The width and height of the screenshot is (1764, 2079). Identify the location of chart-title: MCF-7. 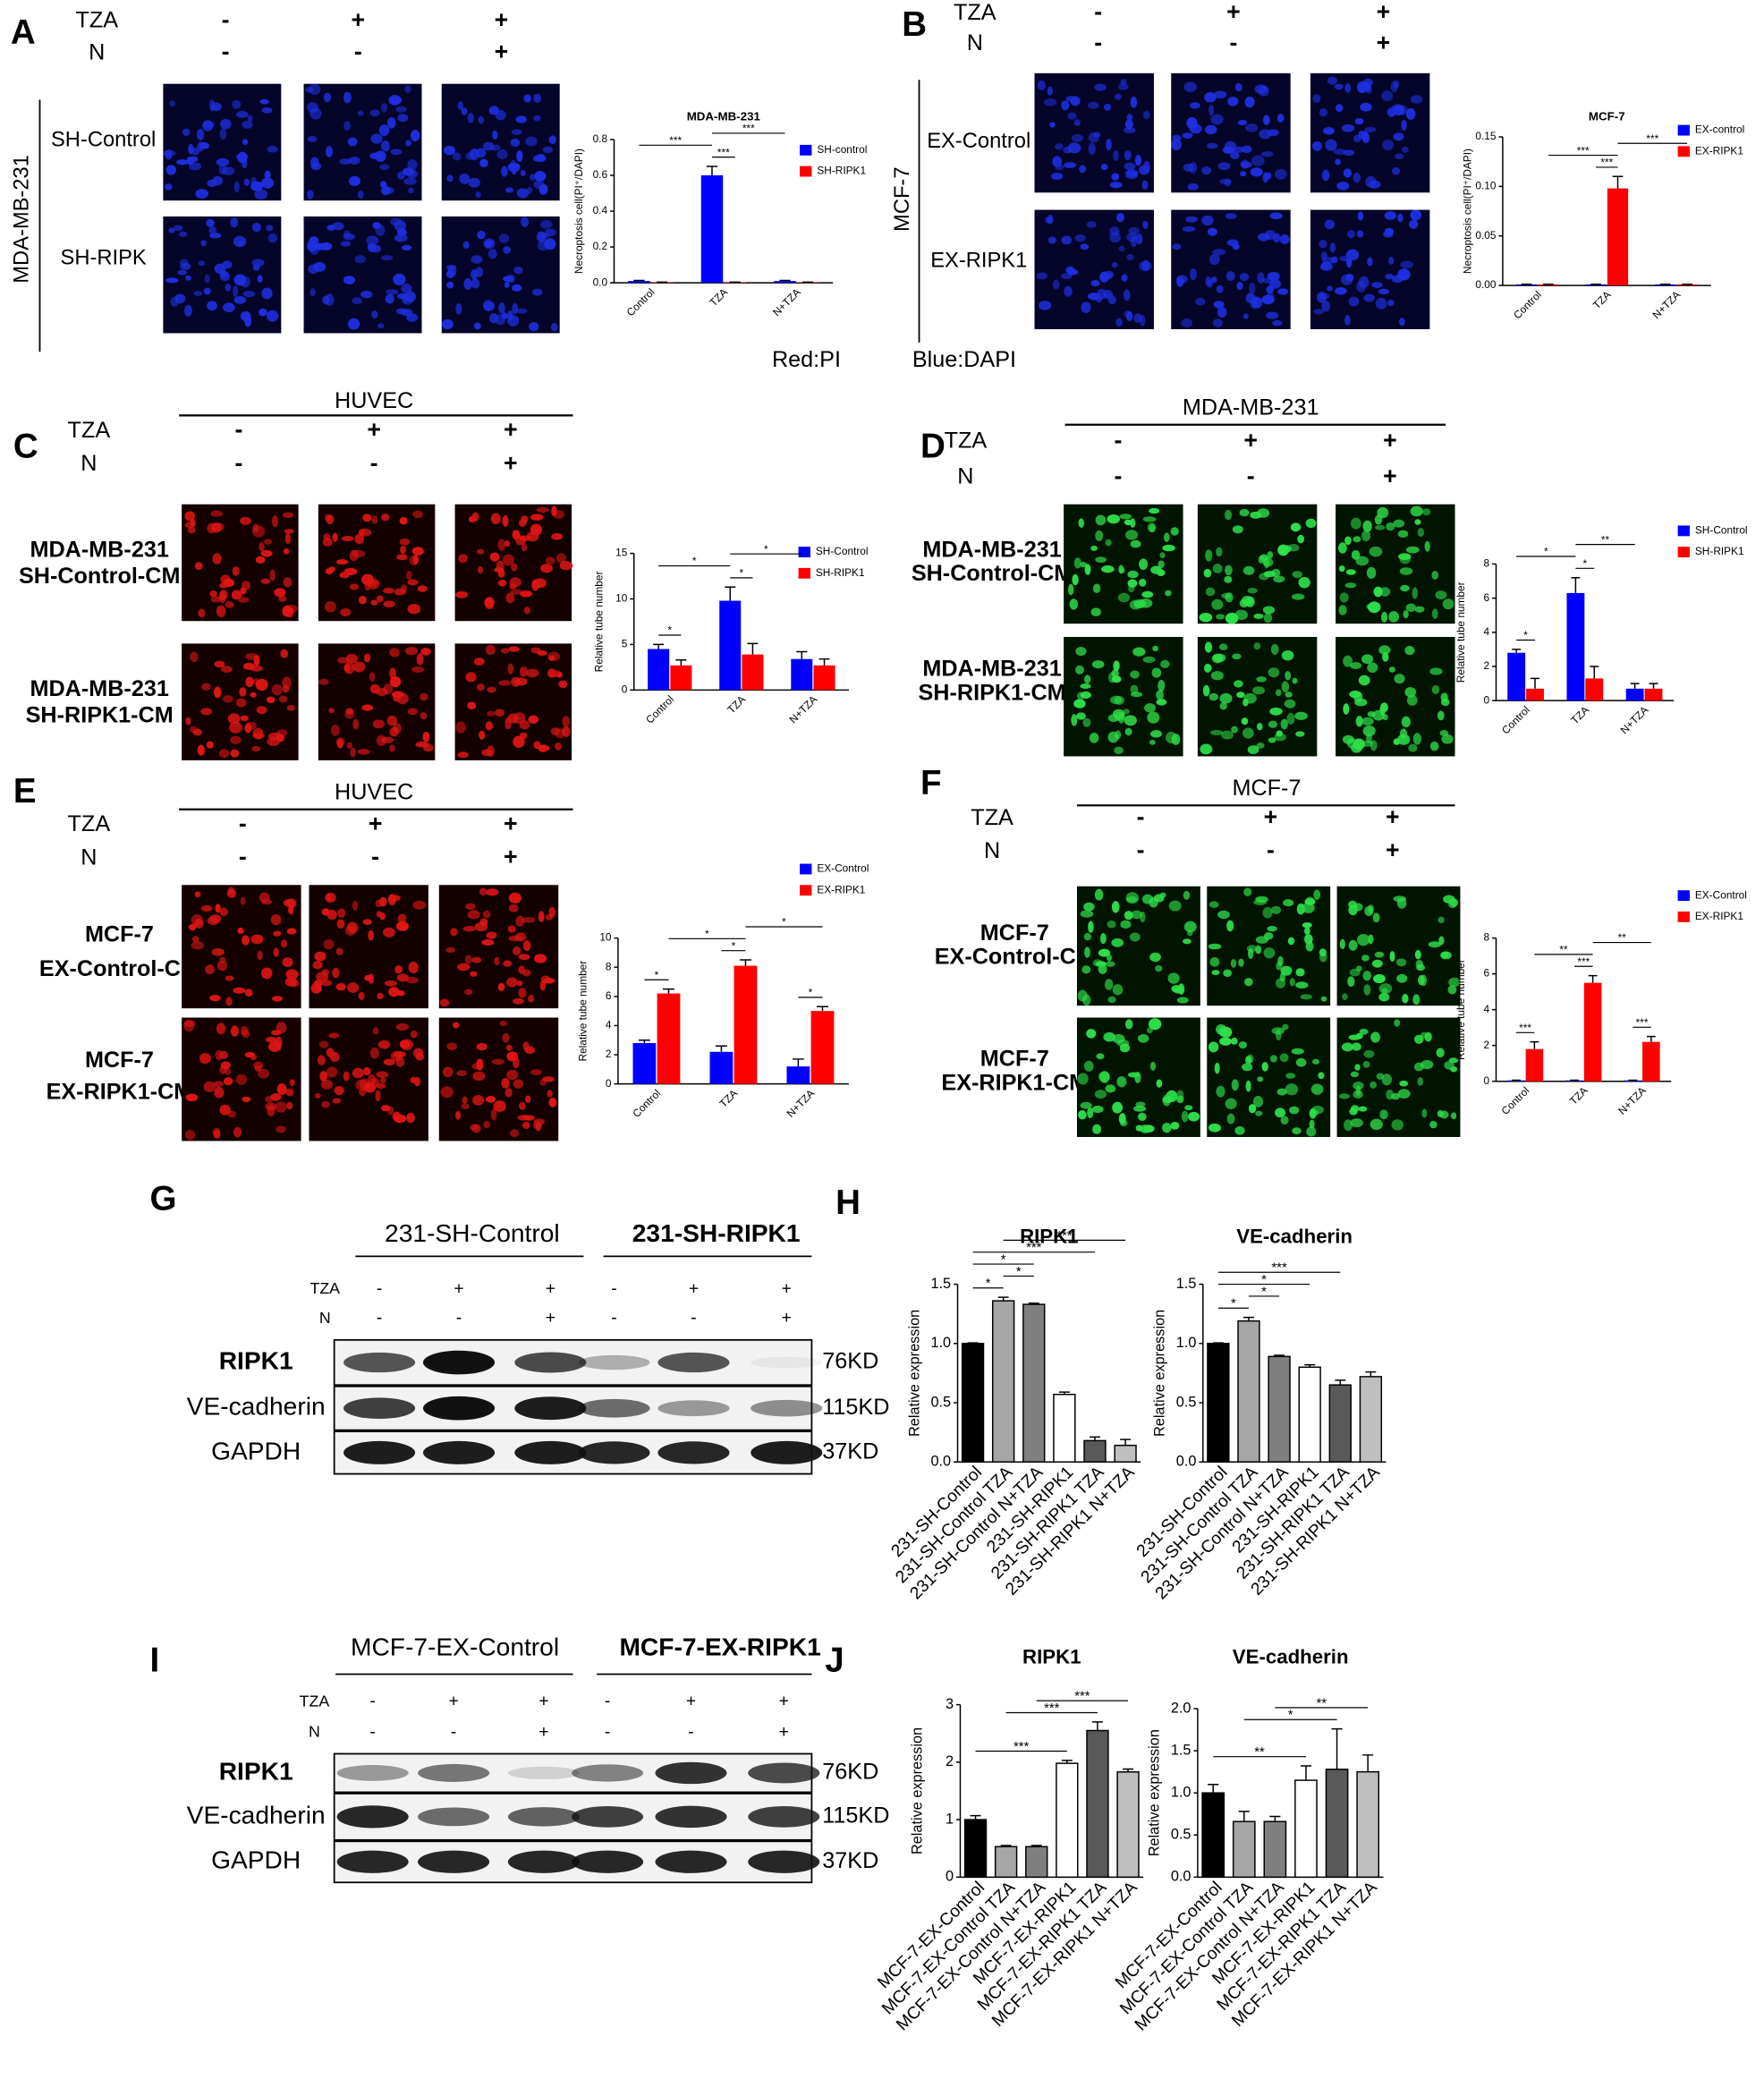
(1607, 116).